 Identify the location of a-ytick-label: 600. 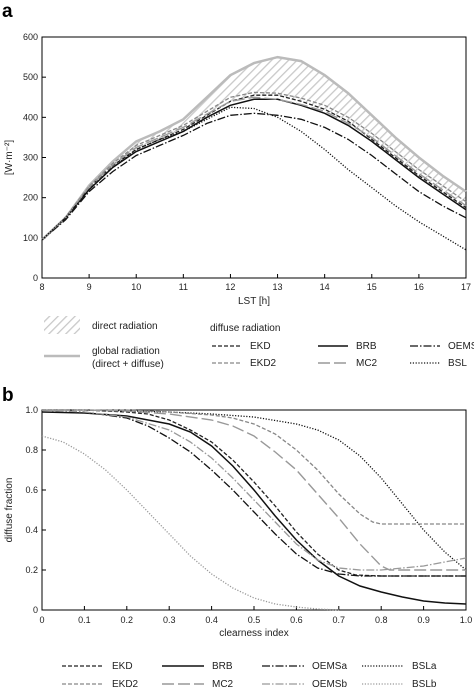
(30, 37).